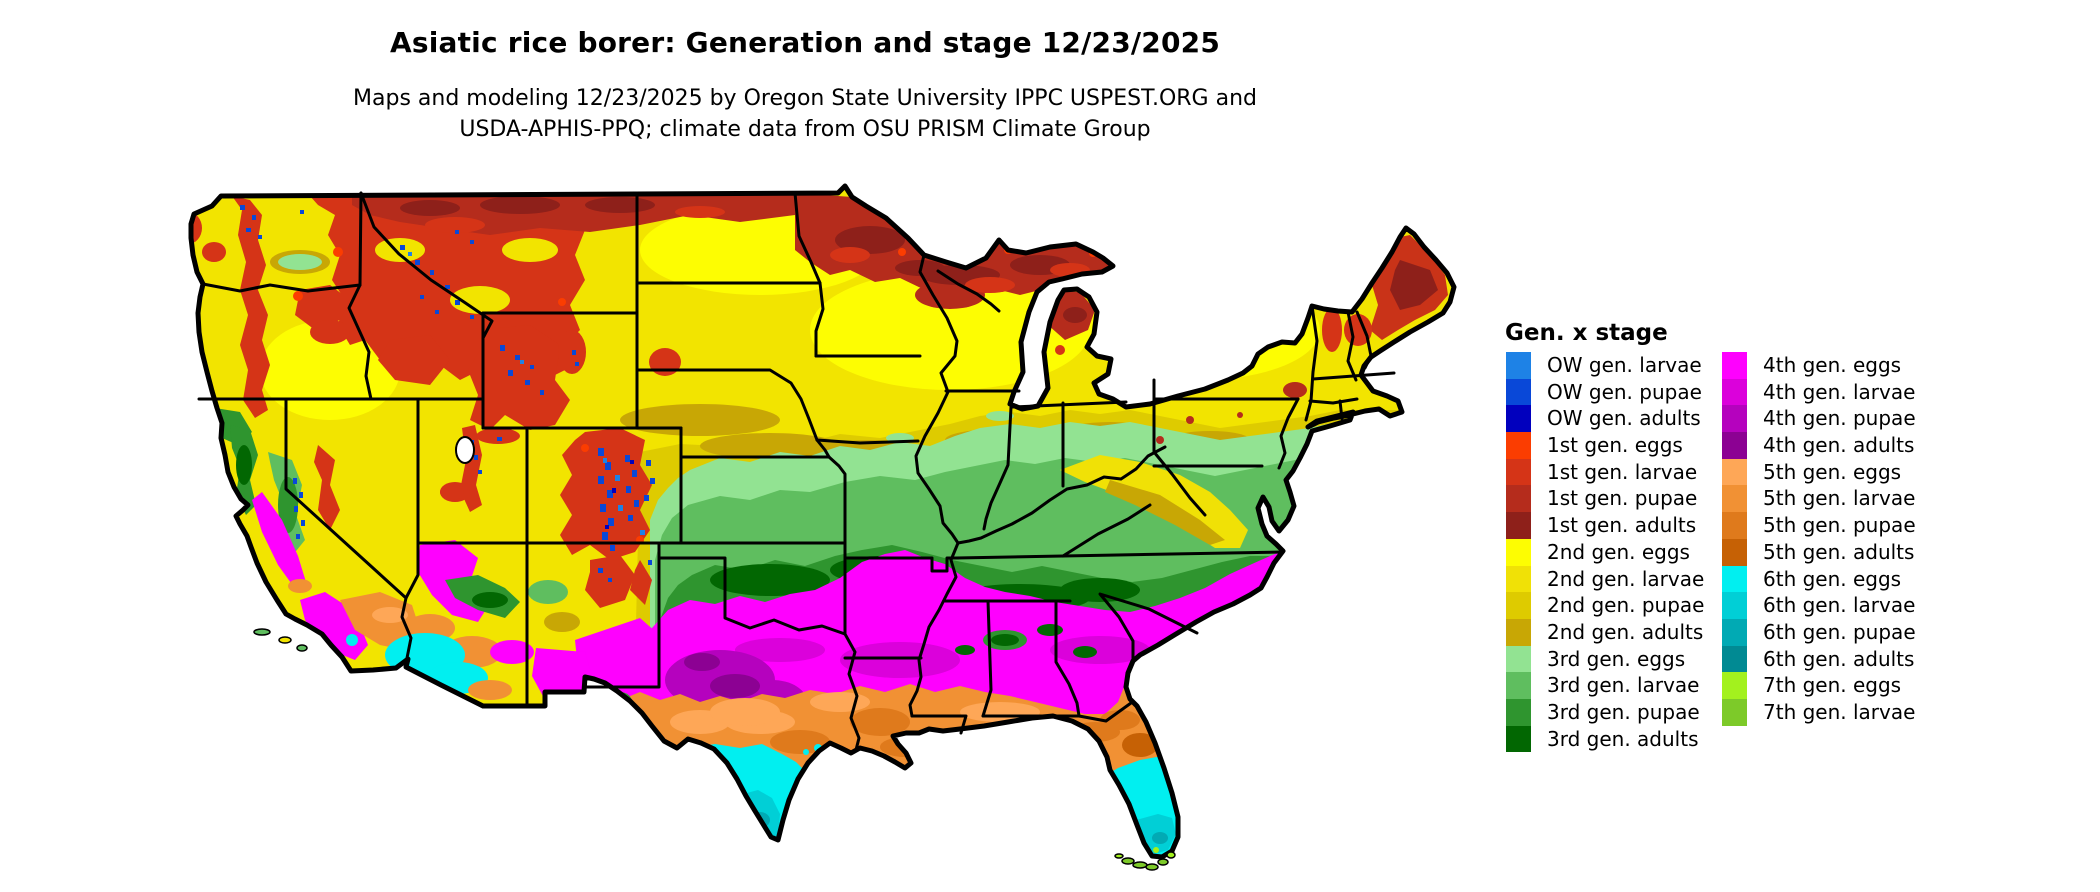 The image size is (2100, 892). What do you see at coordinates (1839, 391) in the screenshot?
I see `legend-label: 4th gen. larvae` at bounding box center [1839, 391].